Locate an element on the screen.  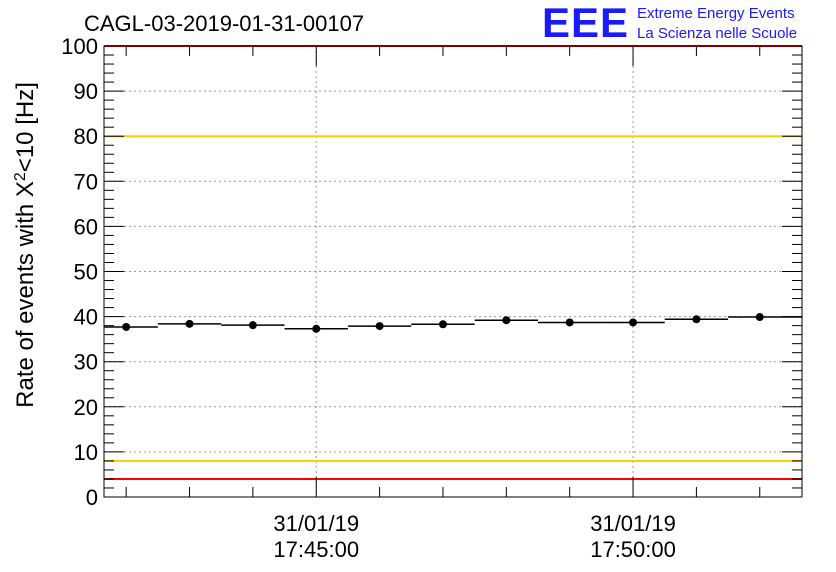
y-tick-label: 30 is located at coordinates (86, 362).